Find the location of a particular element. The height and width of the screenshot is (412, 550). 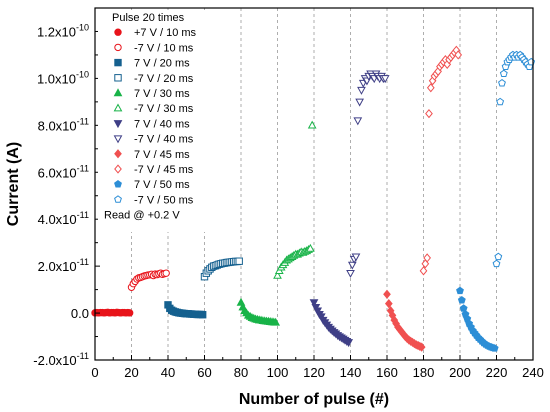

y-tick-label: 0.0 is located at coordinates (80, 313).